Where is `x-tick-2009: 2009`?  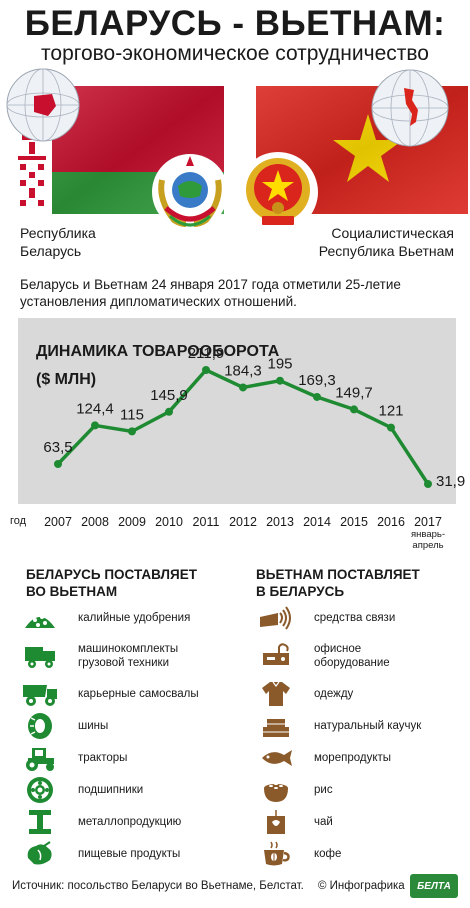 x-tick-2009: 2009 is located at coordinates (132, 522).